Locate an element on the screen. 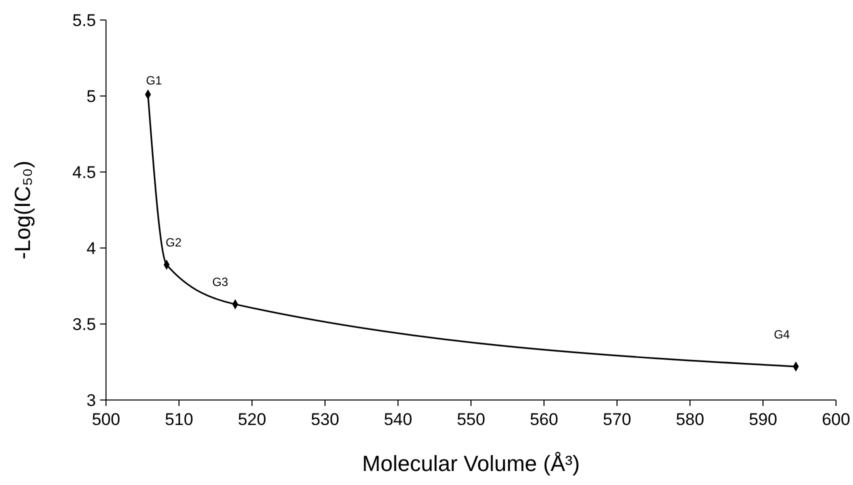  x-tick-label: 600 is located at coordinates (836, 419).